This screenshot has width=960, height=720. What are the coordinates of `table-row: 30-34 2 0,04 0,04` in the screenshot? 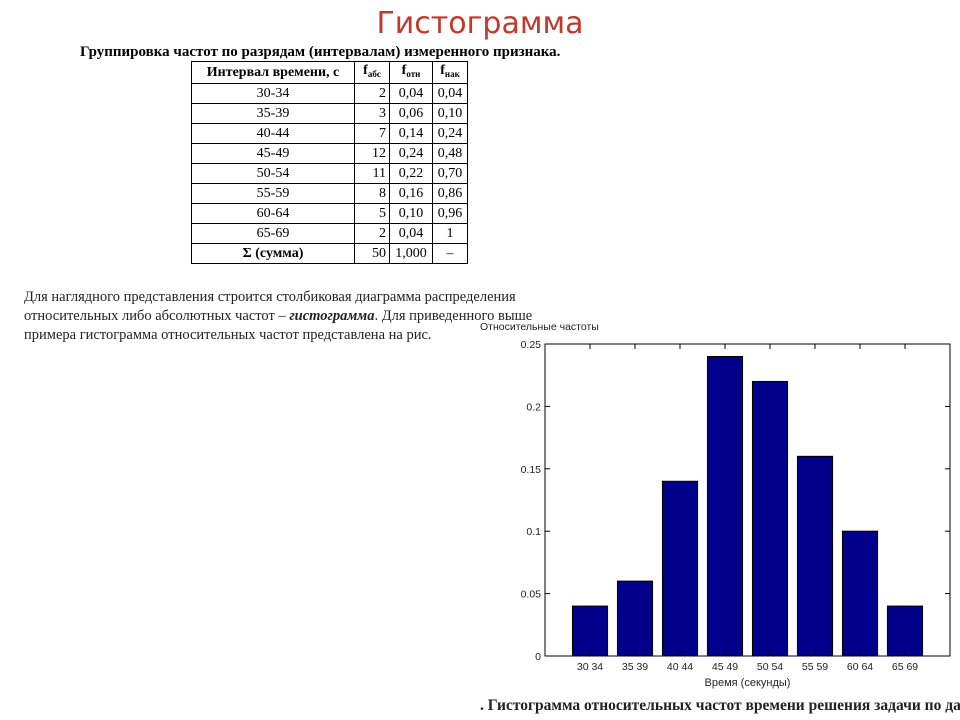 It's located at (329, 93).